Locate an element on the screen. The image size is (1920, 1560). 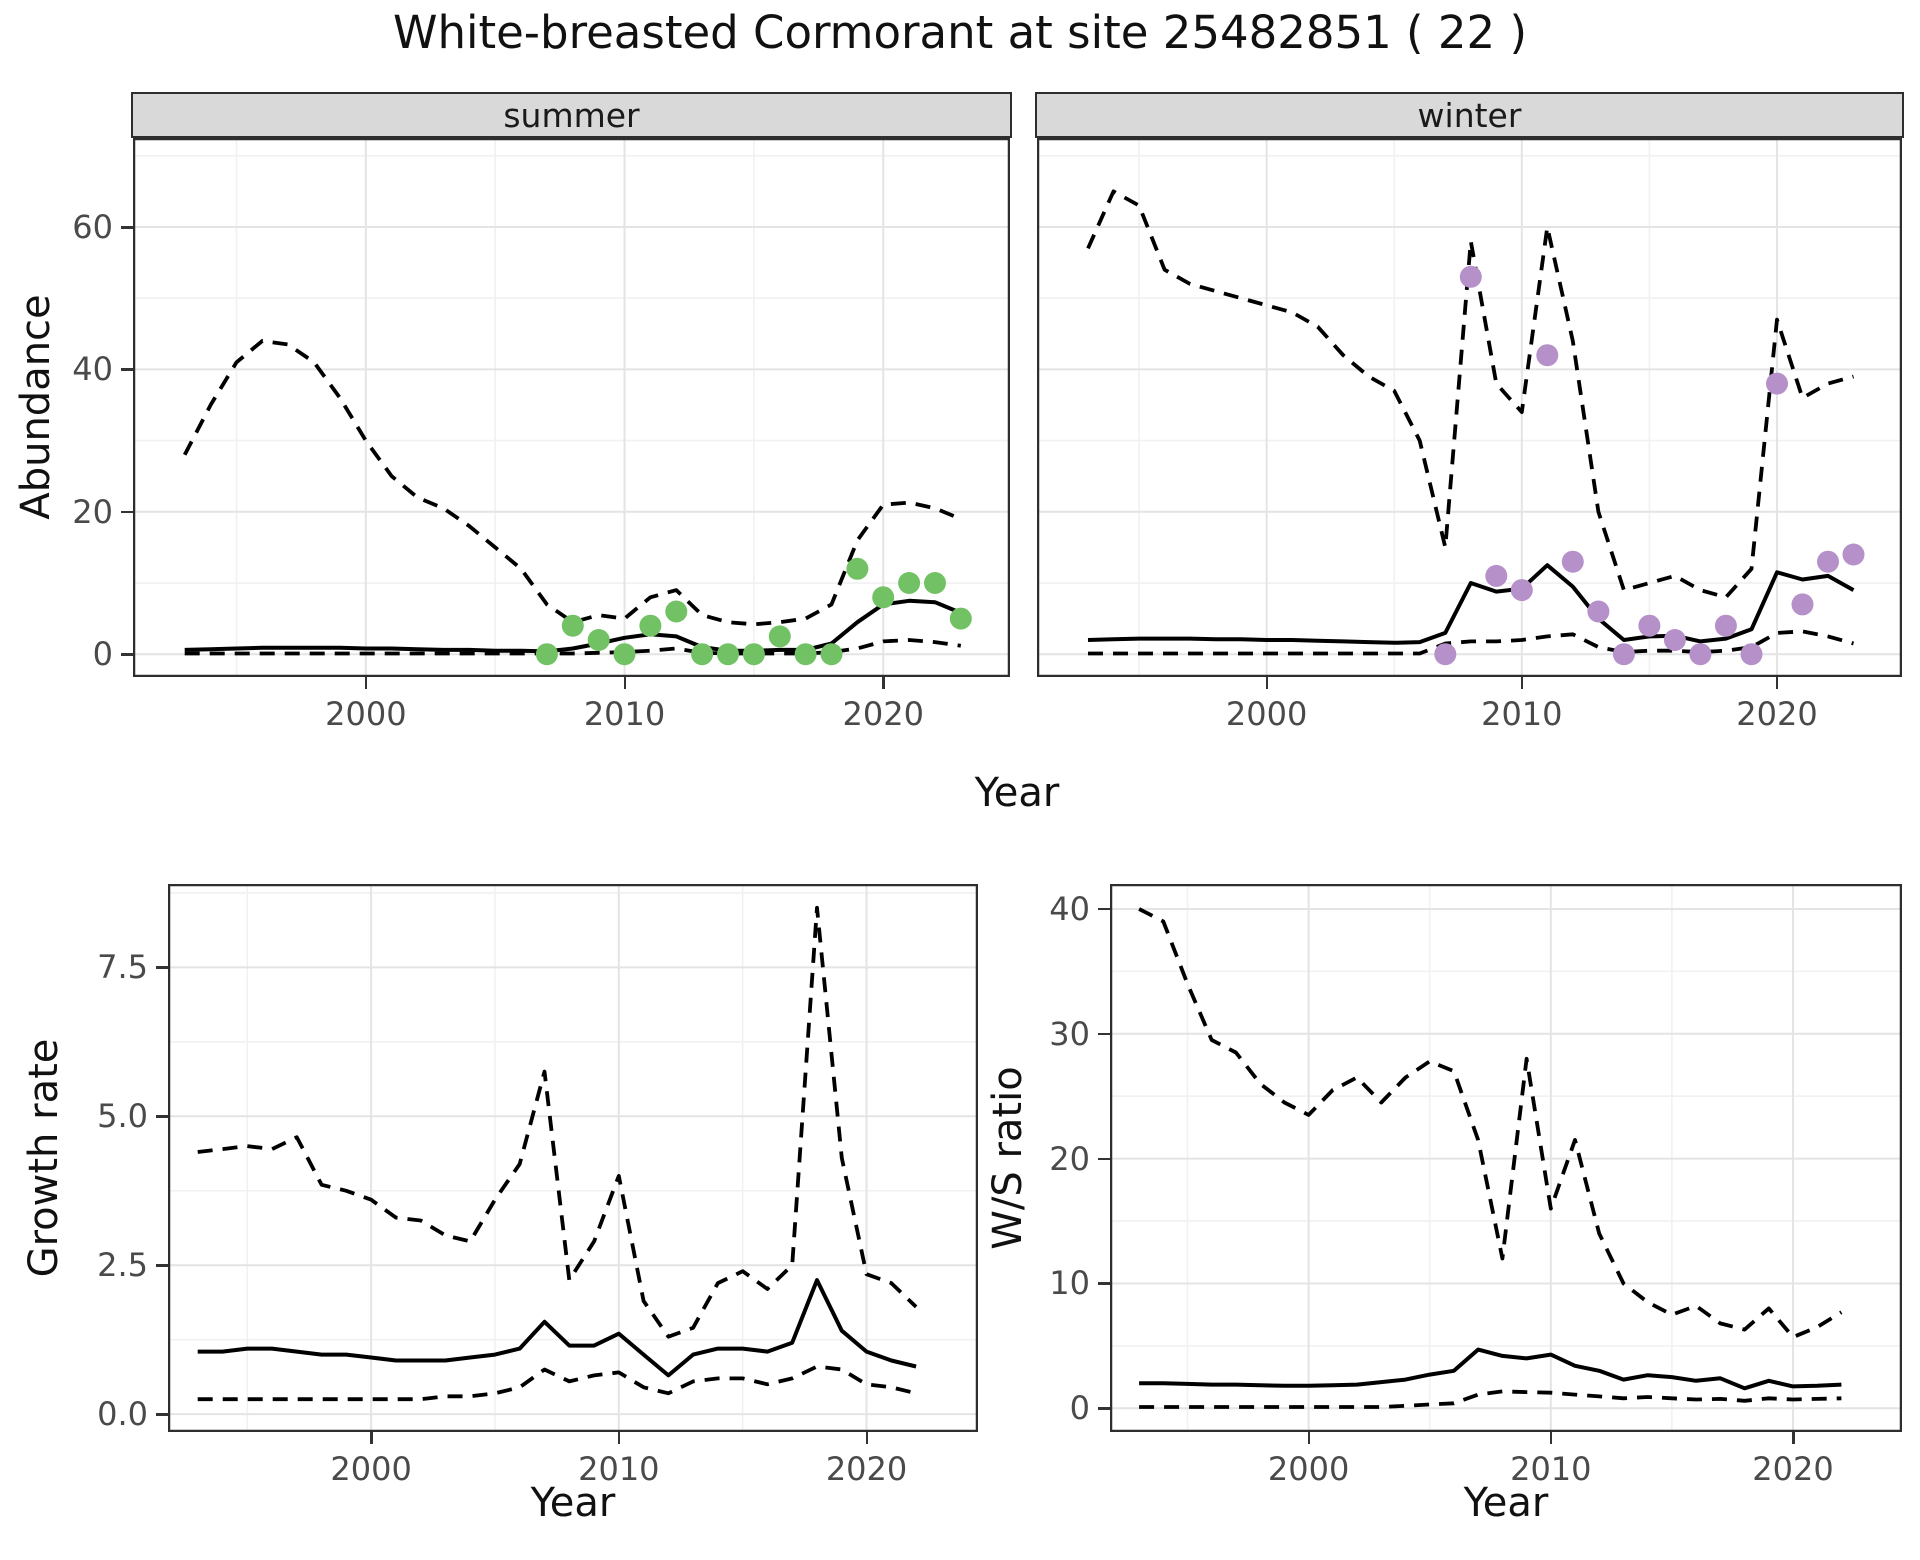
facet-strip-winter-label: winter is located at coordinates (1469, 115).